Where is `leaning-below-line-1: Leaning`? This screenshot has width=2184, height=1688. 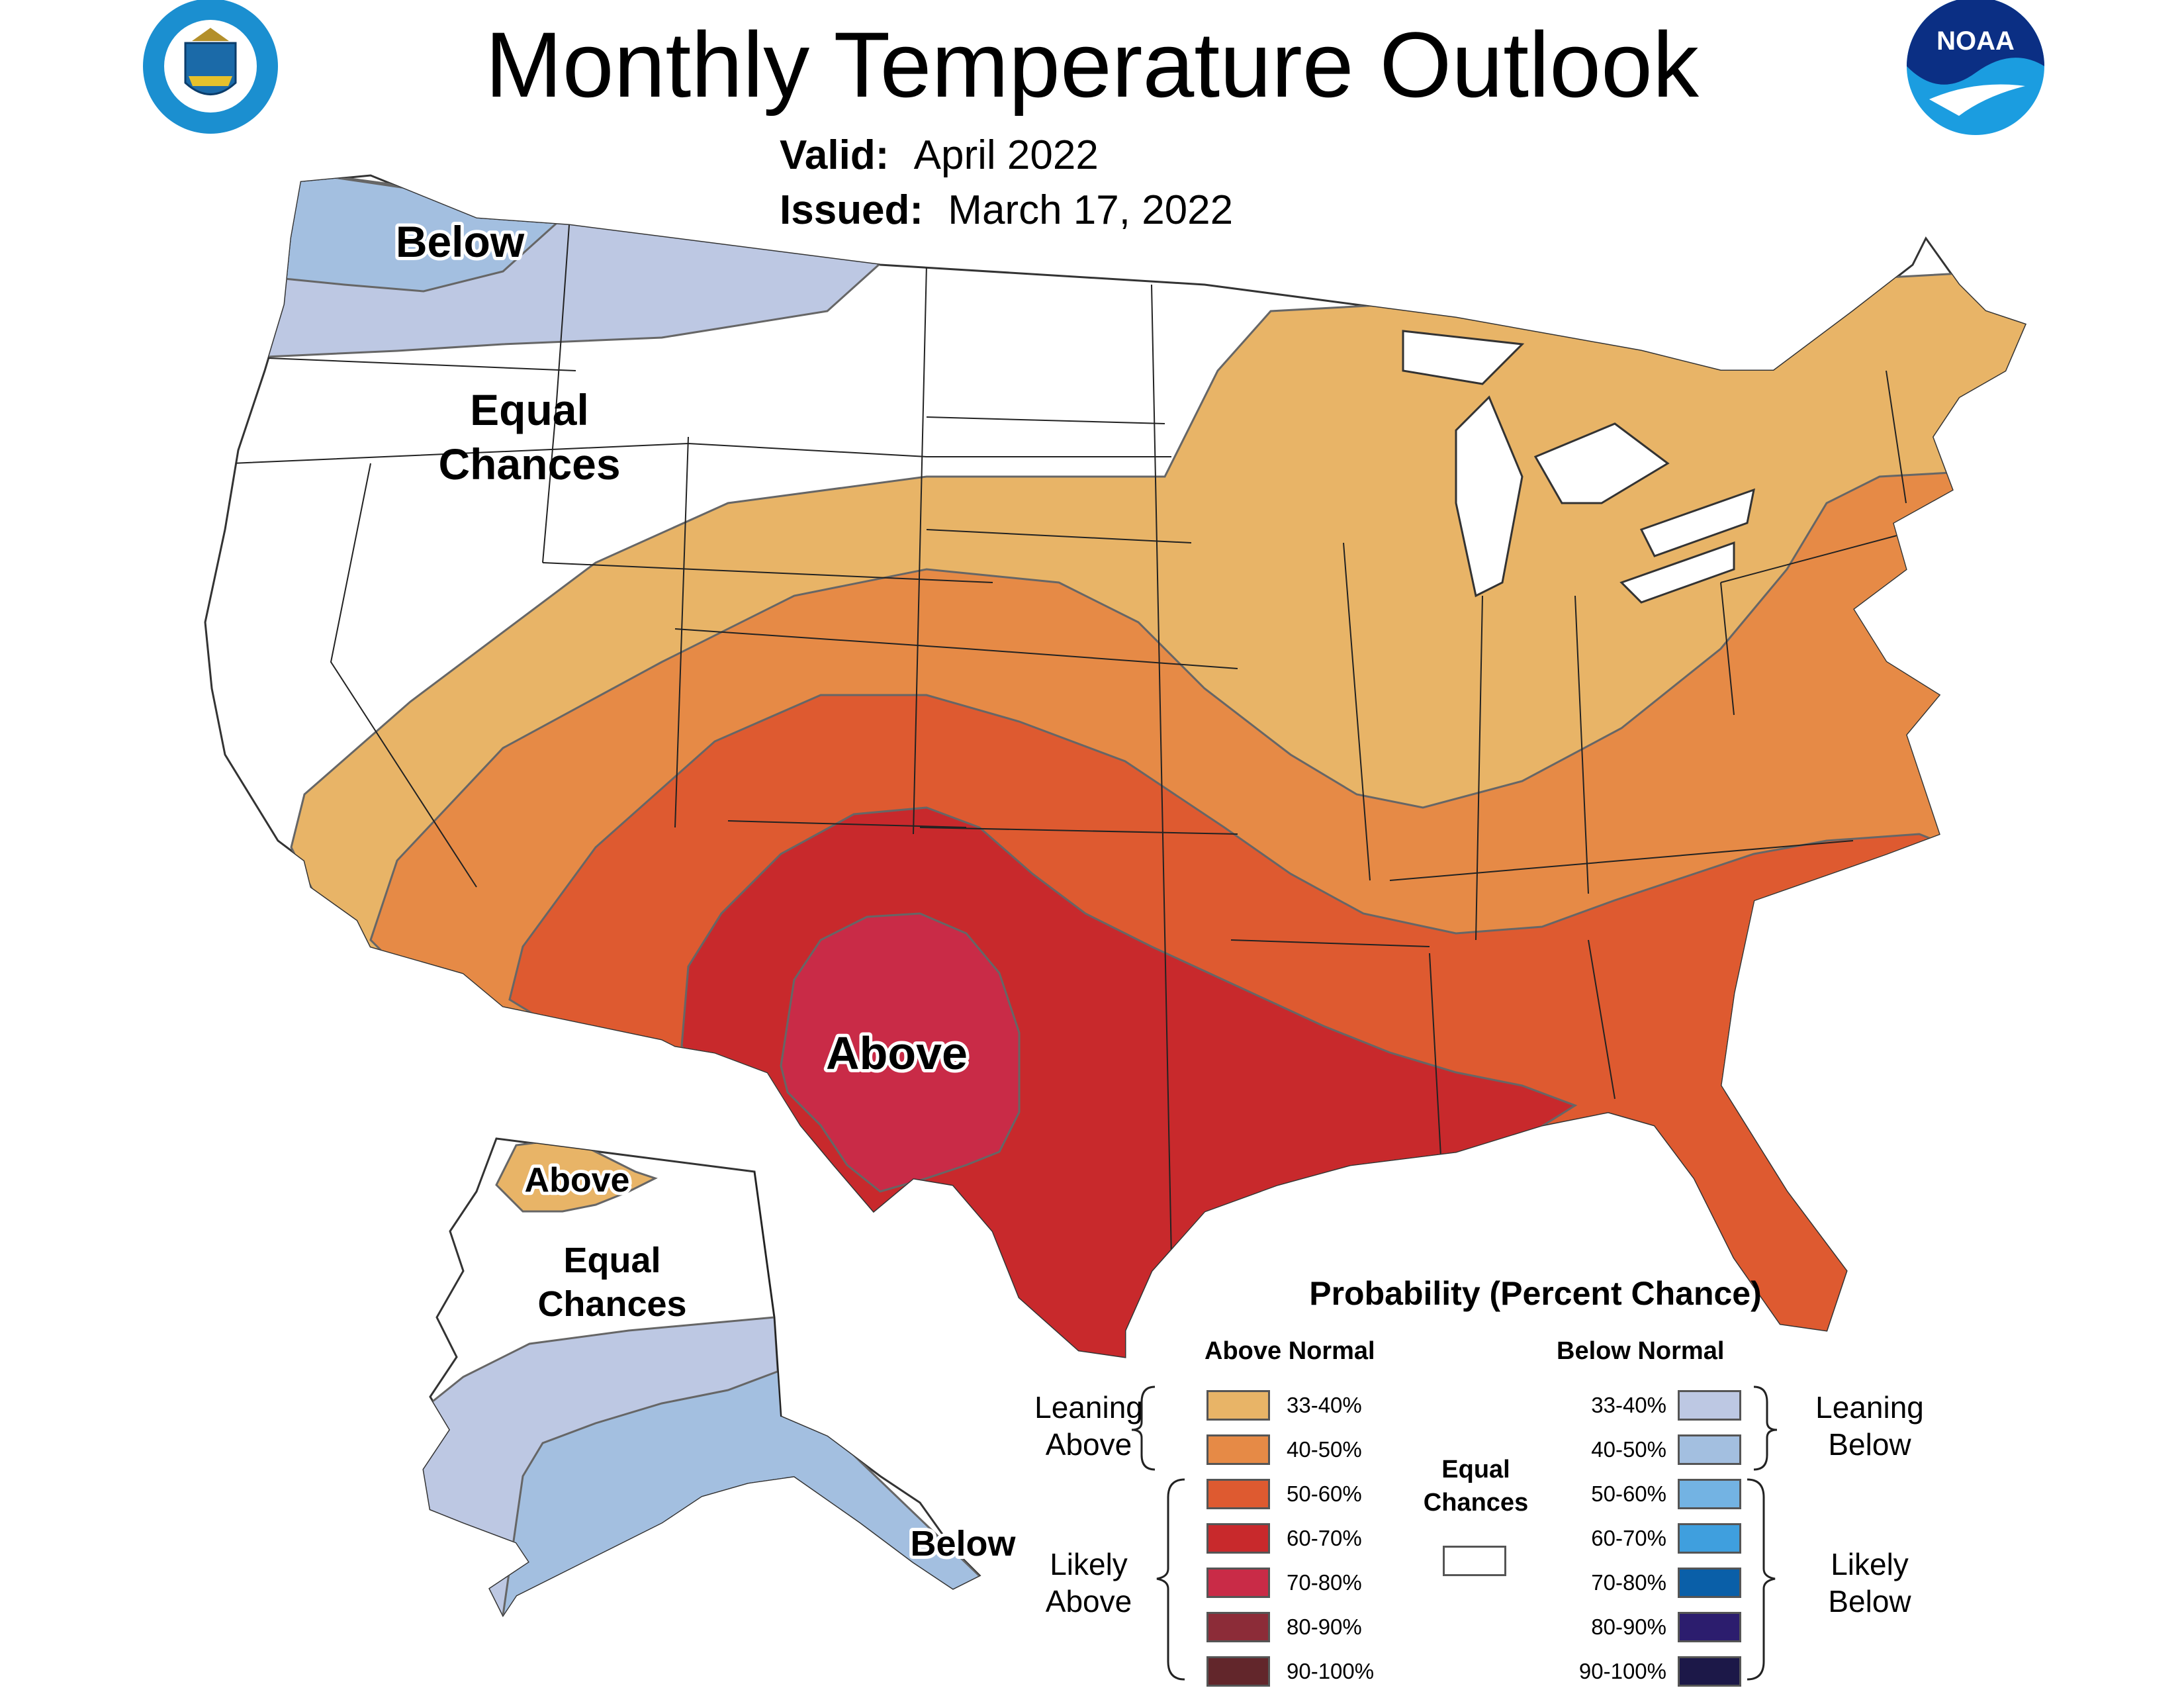
leaning-below-line-1: Leaning is located at coordinates (1869, 1407).